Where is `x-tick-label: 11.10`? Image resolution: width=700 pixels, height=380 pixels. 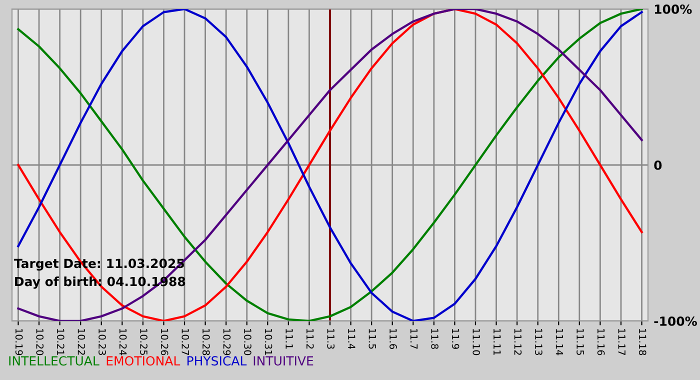
x-tick-label: 11.10 is located at coordinates (476, 342).